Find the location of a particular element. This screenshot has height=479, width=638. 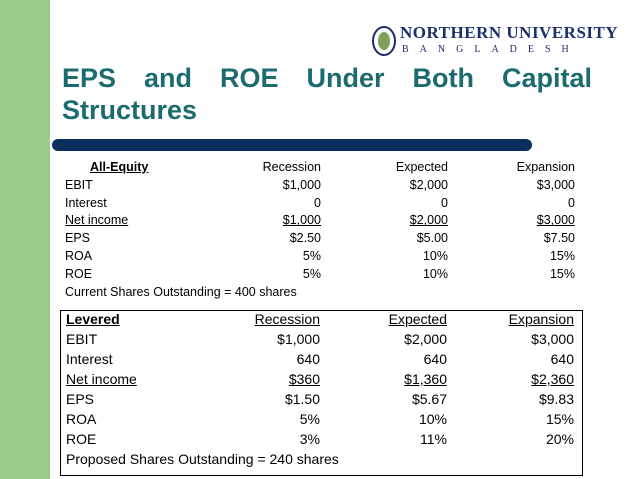

footer-row: Proposed Shares Outstanding = 240 shares is located at coordinates (321, 461).